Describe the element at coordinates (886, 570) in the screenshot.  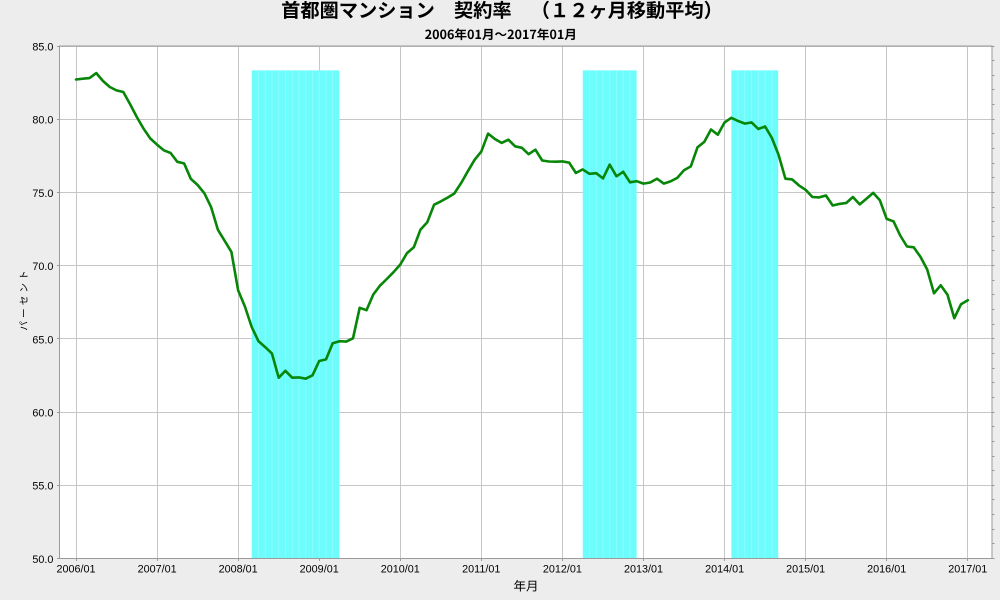
I see `svg-text: 2016/01` at that location.